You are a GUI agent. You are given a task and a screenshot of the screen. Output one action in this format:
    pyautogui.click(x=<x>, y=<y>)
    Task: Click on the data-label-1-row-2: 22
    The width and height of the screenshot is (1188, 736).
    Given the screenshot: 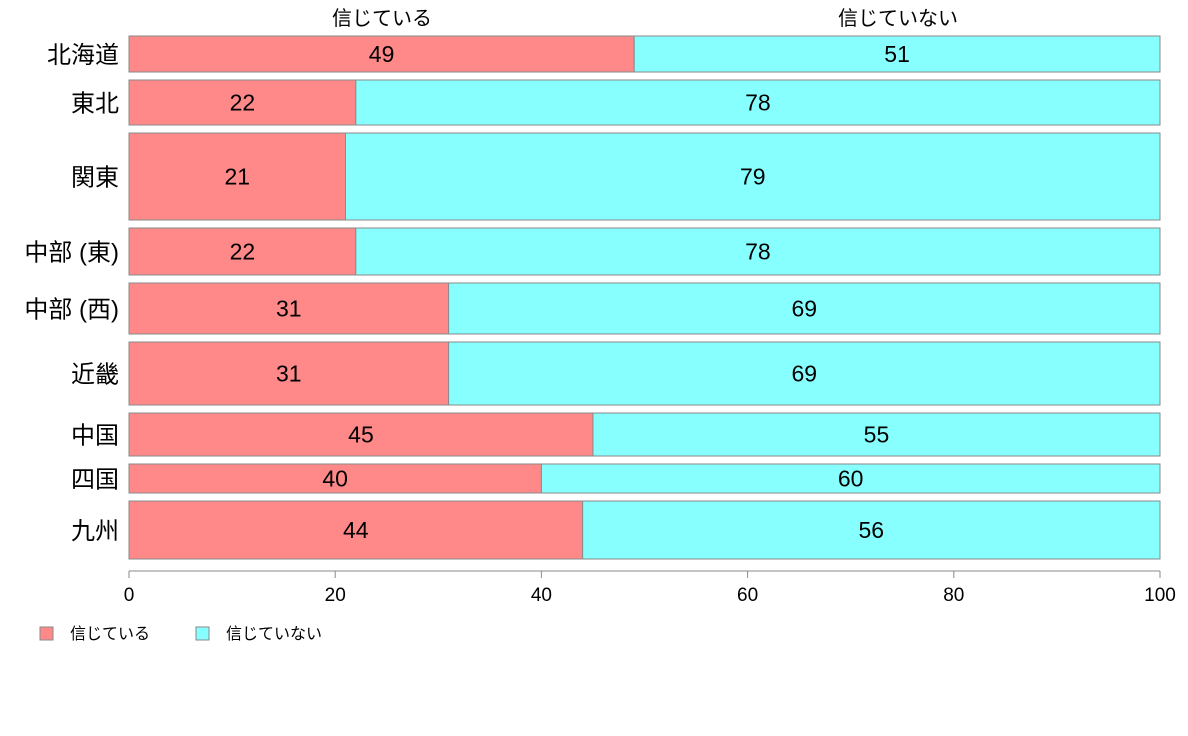 What is the action you would take?
    pyautogui.click(x=243, y=103)
    